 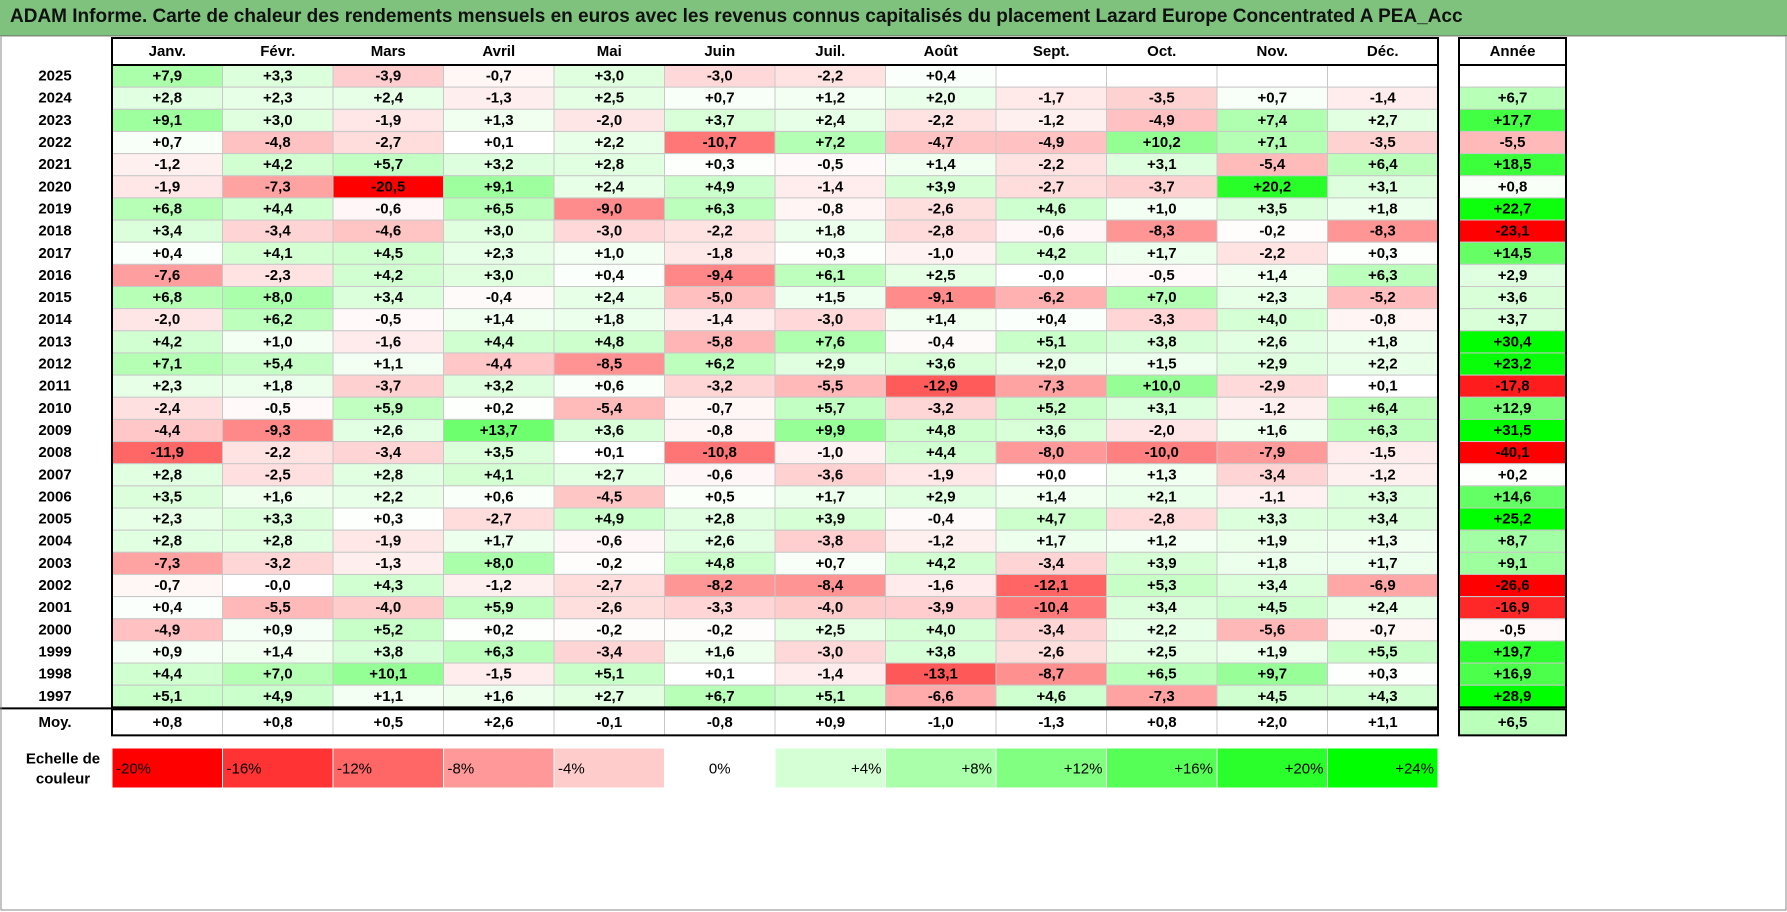 What do you see at coordinates (609, 319) in the screenshot?
I see `cell-value: +1,8` at bounding box center [609, 319].